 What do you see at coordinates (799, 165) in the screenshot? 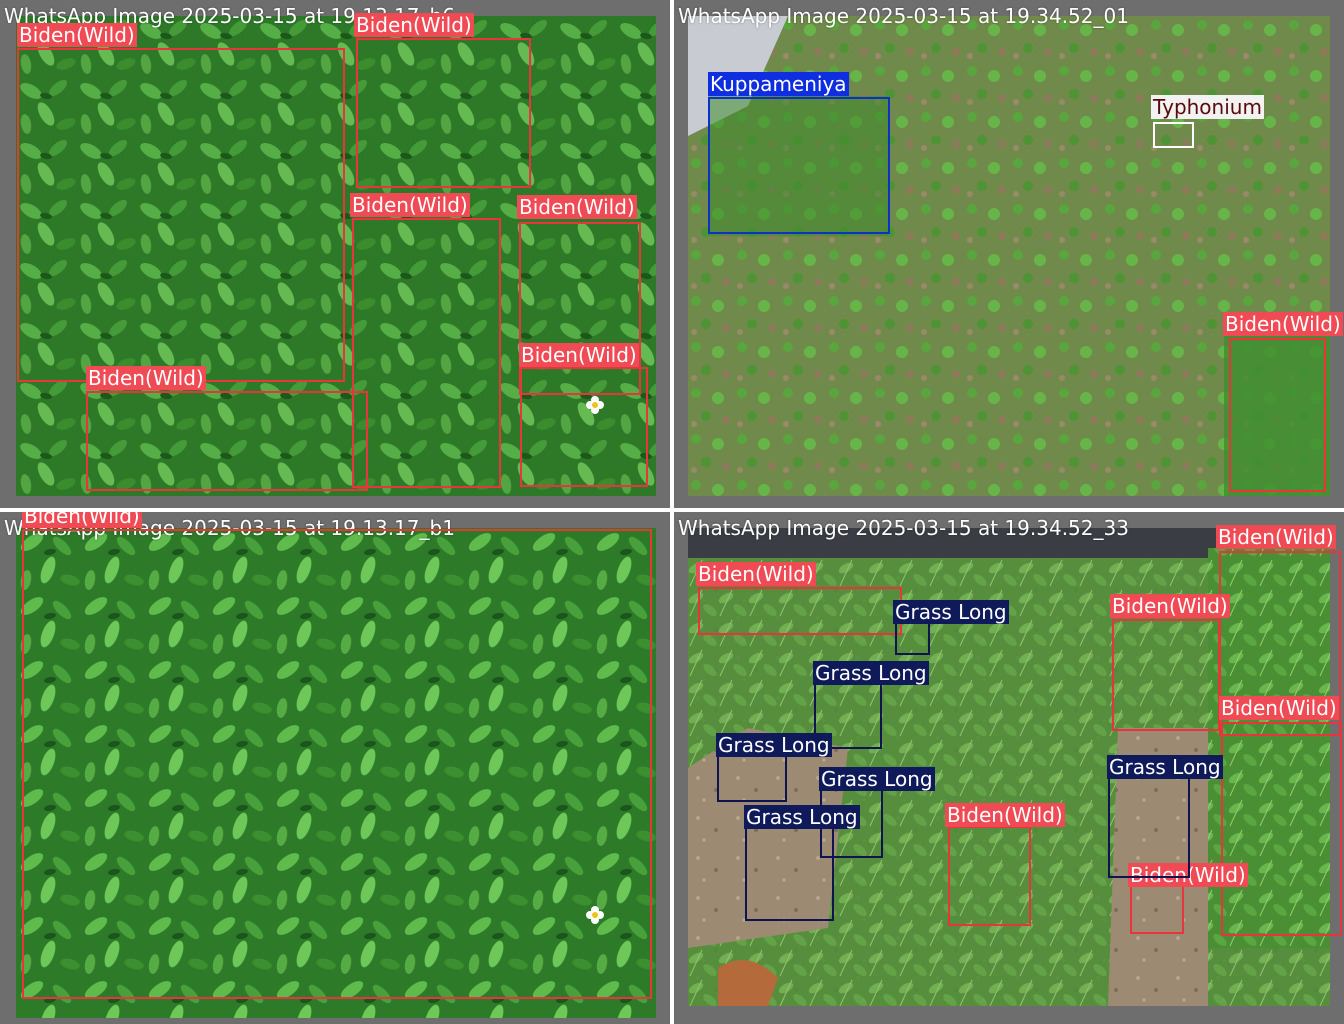
I see `detection-box-kuppameniya` at bounding box center [799, 165].